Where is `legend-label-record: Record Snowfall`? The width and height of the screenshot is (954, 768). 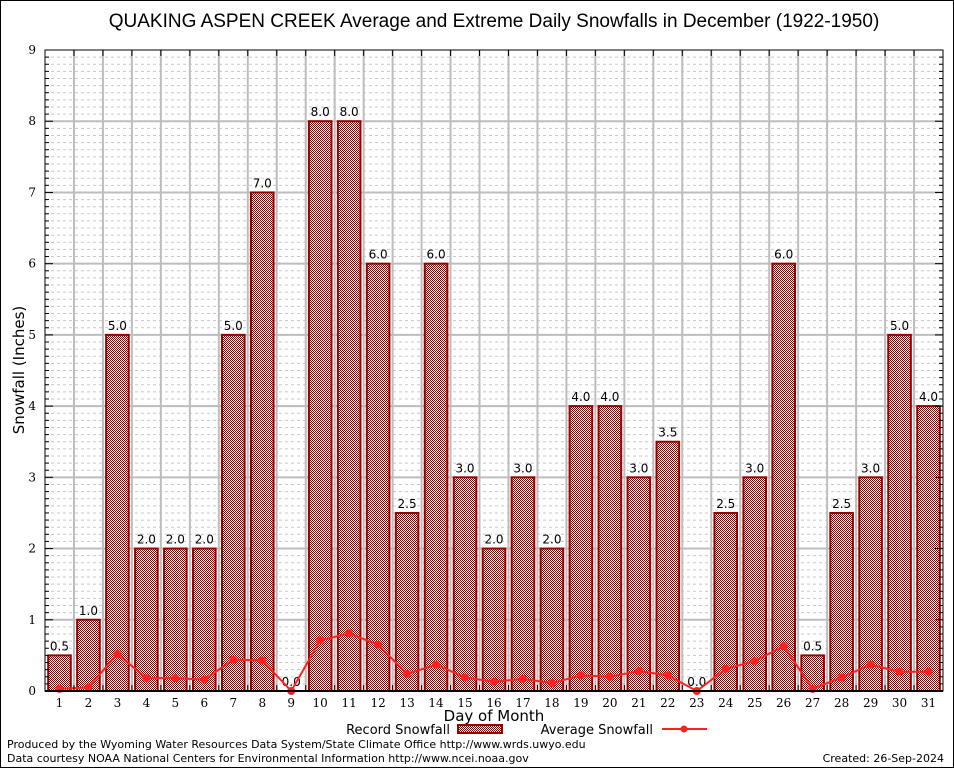
legend-label-record: Record Snowfall is located at coordinates (398, 730).